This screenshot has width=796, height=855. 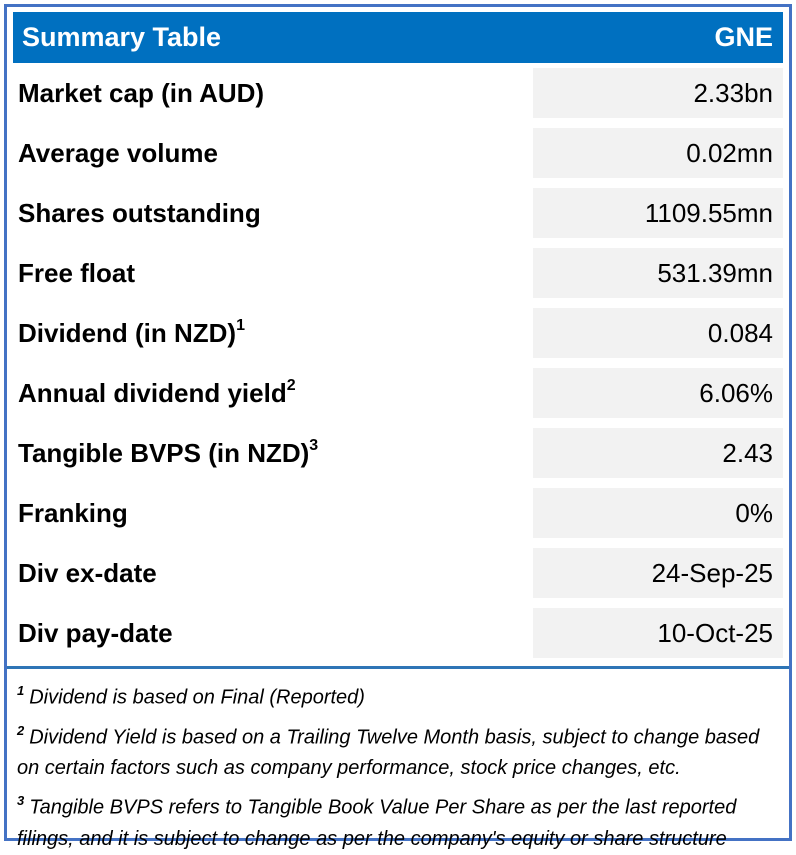 I want to click on row-label: Free float, so click(x=74, y=273).